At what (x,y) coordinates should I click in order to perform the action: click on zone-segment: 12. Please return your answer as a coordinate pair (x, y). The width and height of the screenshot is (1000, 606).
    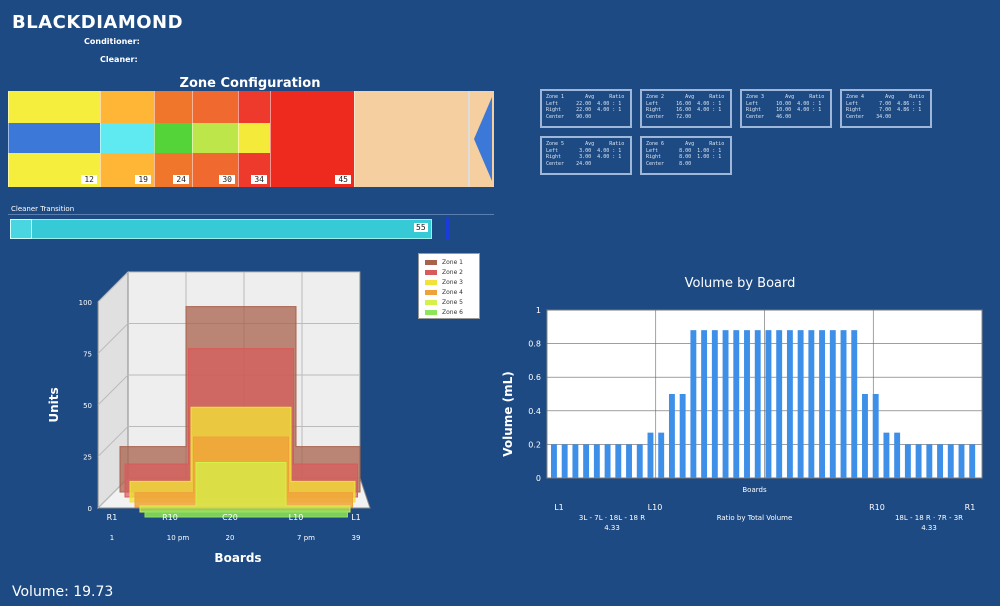
    Looking at the image, I should click on (54, 139).